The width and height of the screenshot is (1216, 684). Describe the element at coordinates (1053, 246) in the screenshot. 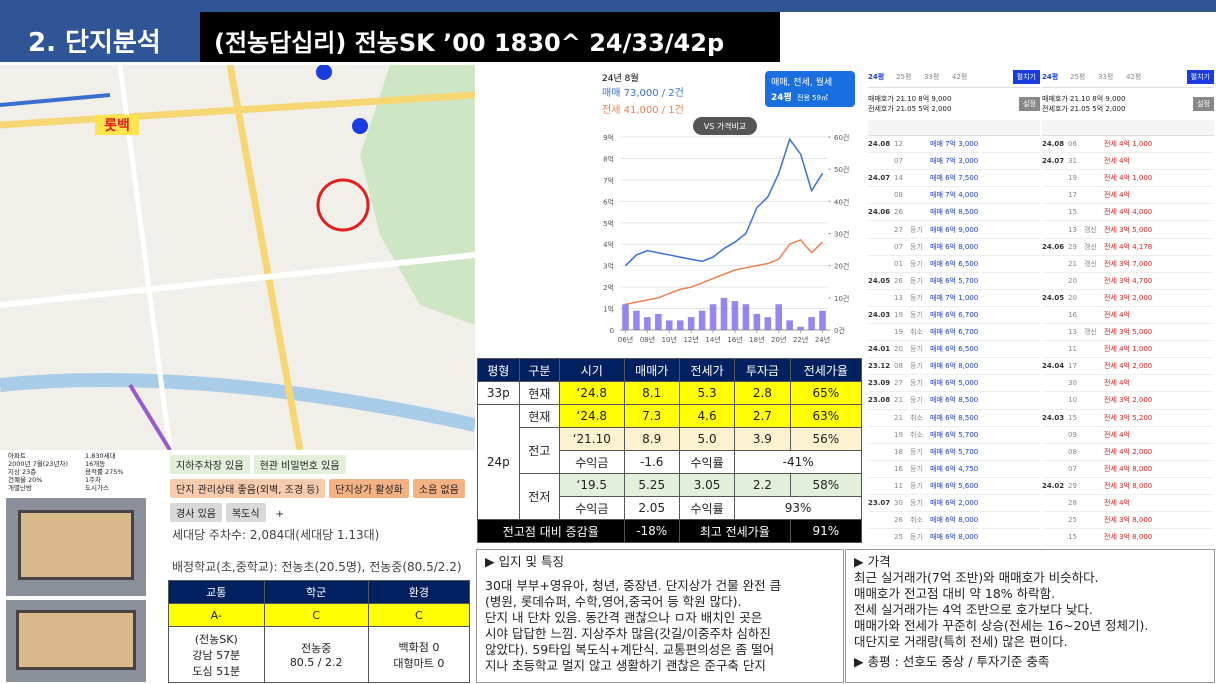

I see `deal-month: 24.06` at that location.